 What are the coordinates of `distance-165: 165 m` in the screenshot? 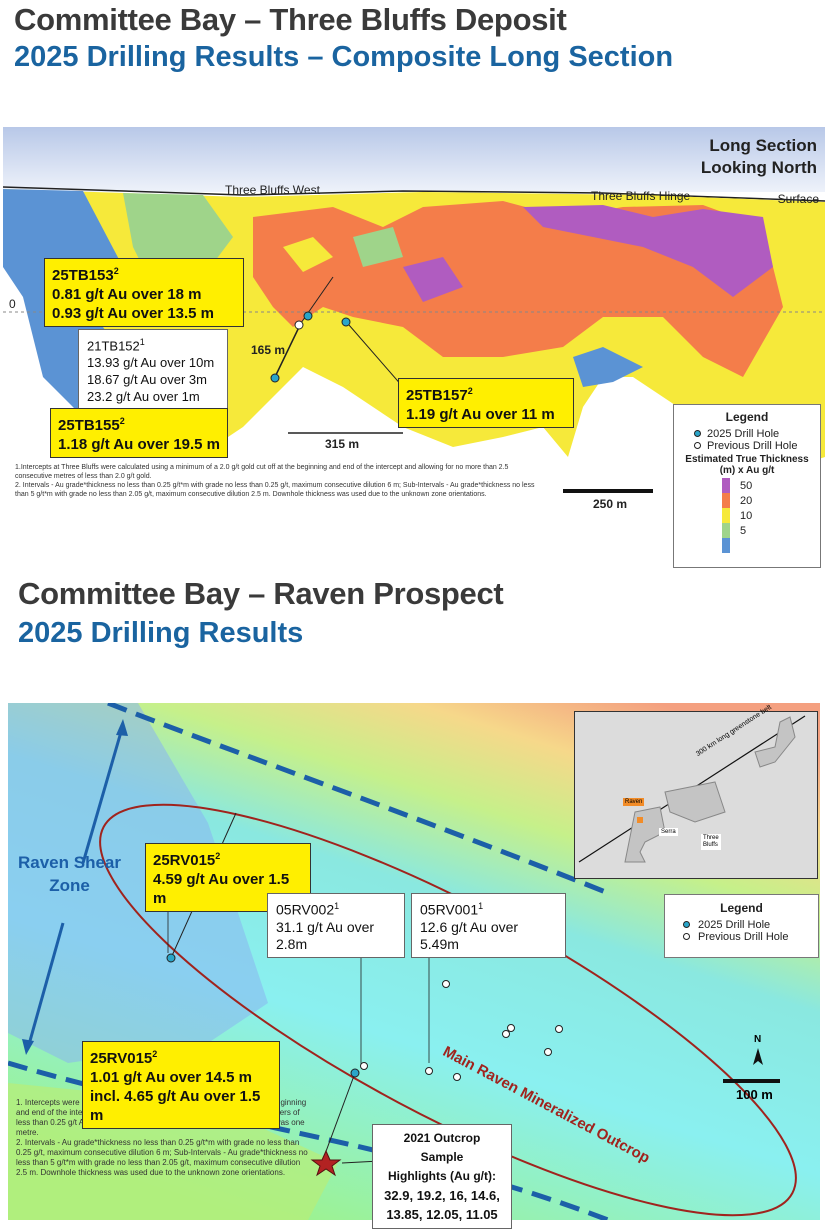 It's located at (268, 350).